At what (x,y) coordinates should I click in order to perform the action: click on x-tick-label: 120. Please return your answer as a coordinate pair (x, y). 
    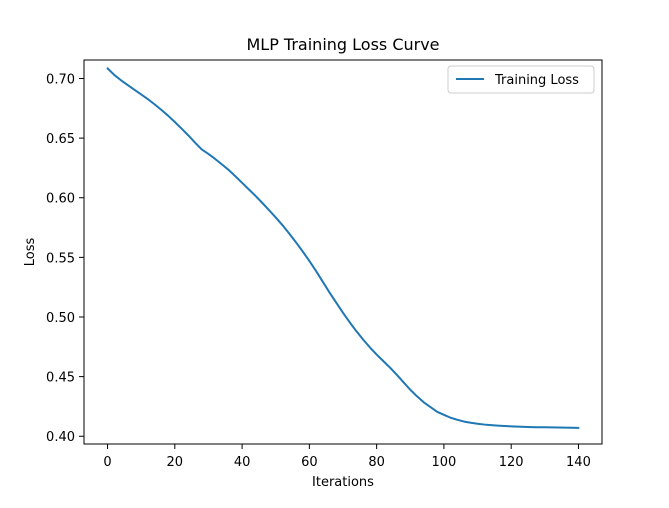
    Looking at the image, I should click on (511, 462).